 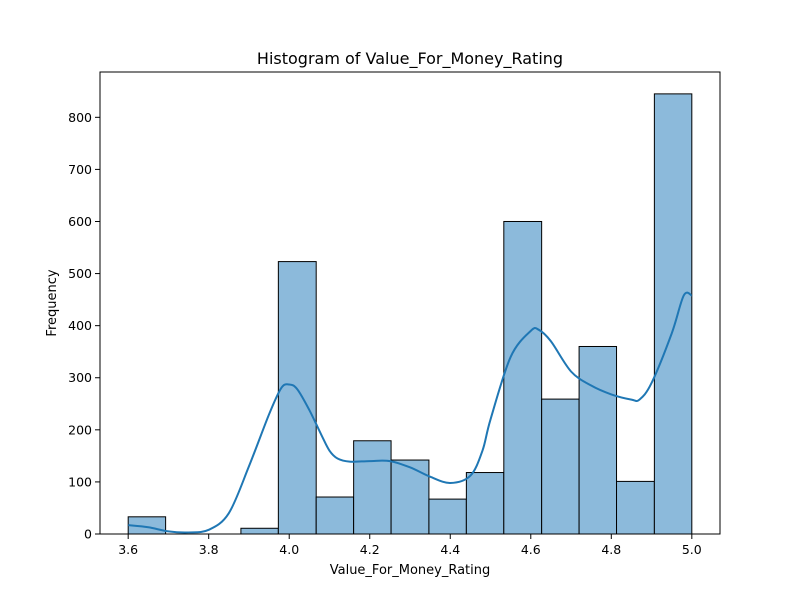 I want to click on x-tick-label: 4.2, so click(x=370, y=549).